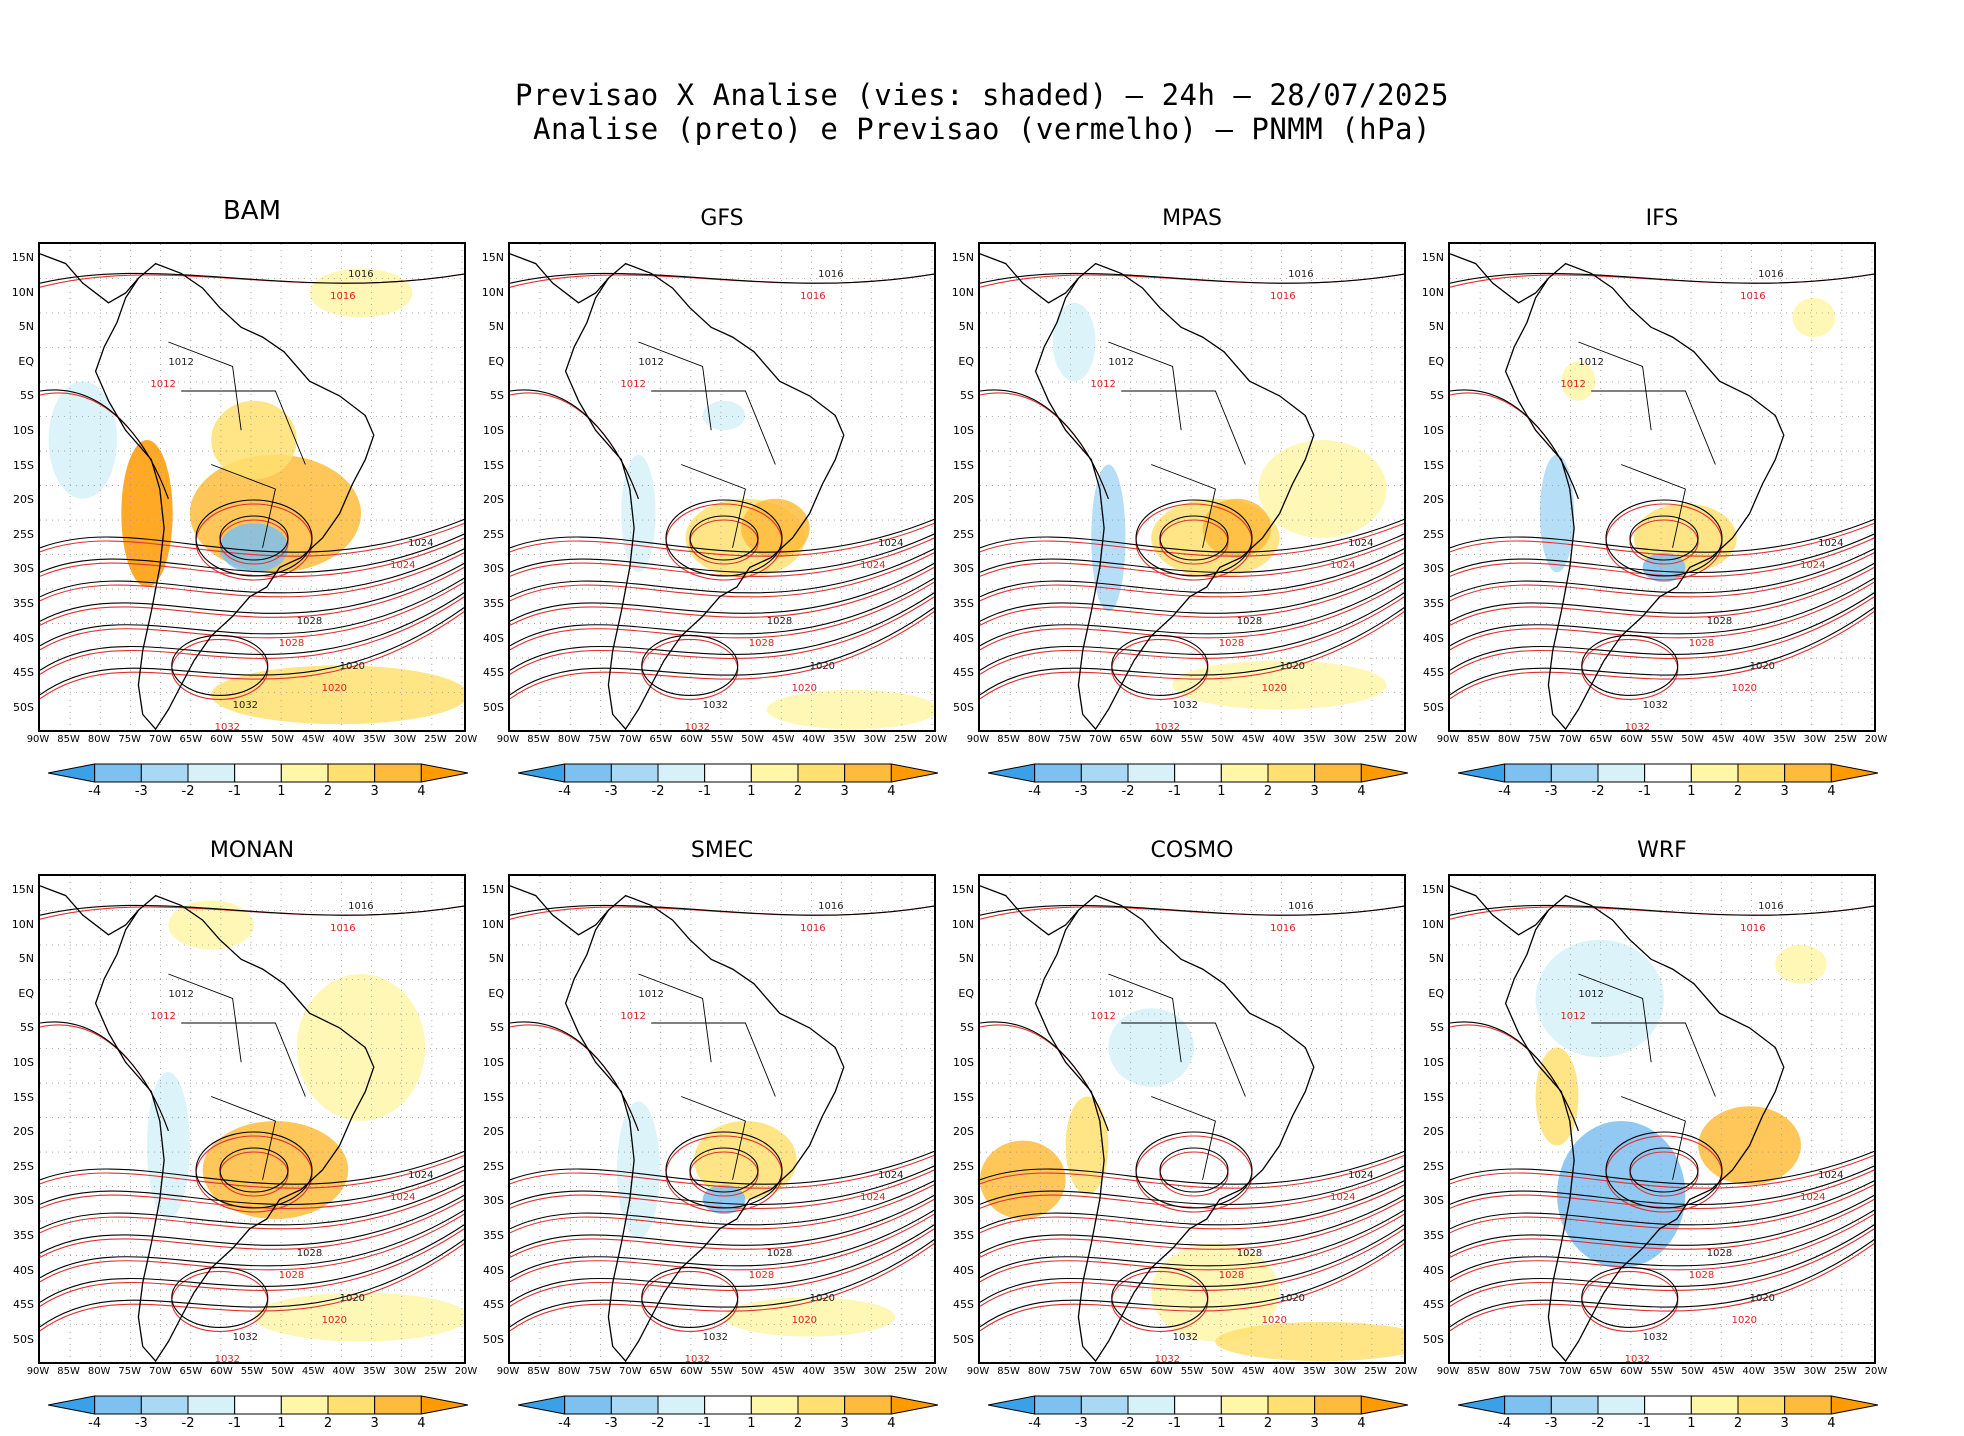 This screenshot has width=1964, height=1436. I want to click on lat-tick-label: 15S, so click(963, 1097).